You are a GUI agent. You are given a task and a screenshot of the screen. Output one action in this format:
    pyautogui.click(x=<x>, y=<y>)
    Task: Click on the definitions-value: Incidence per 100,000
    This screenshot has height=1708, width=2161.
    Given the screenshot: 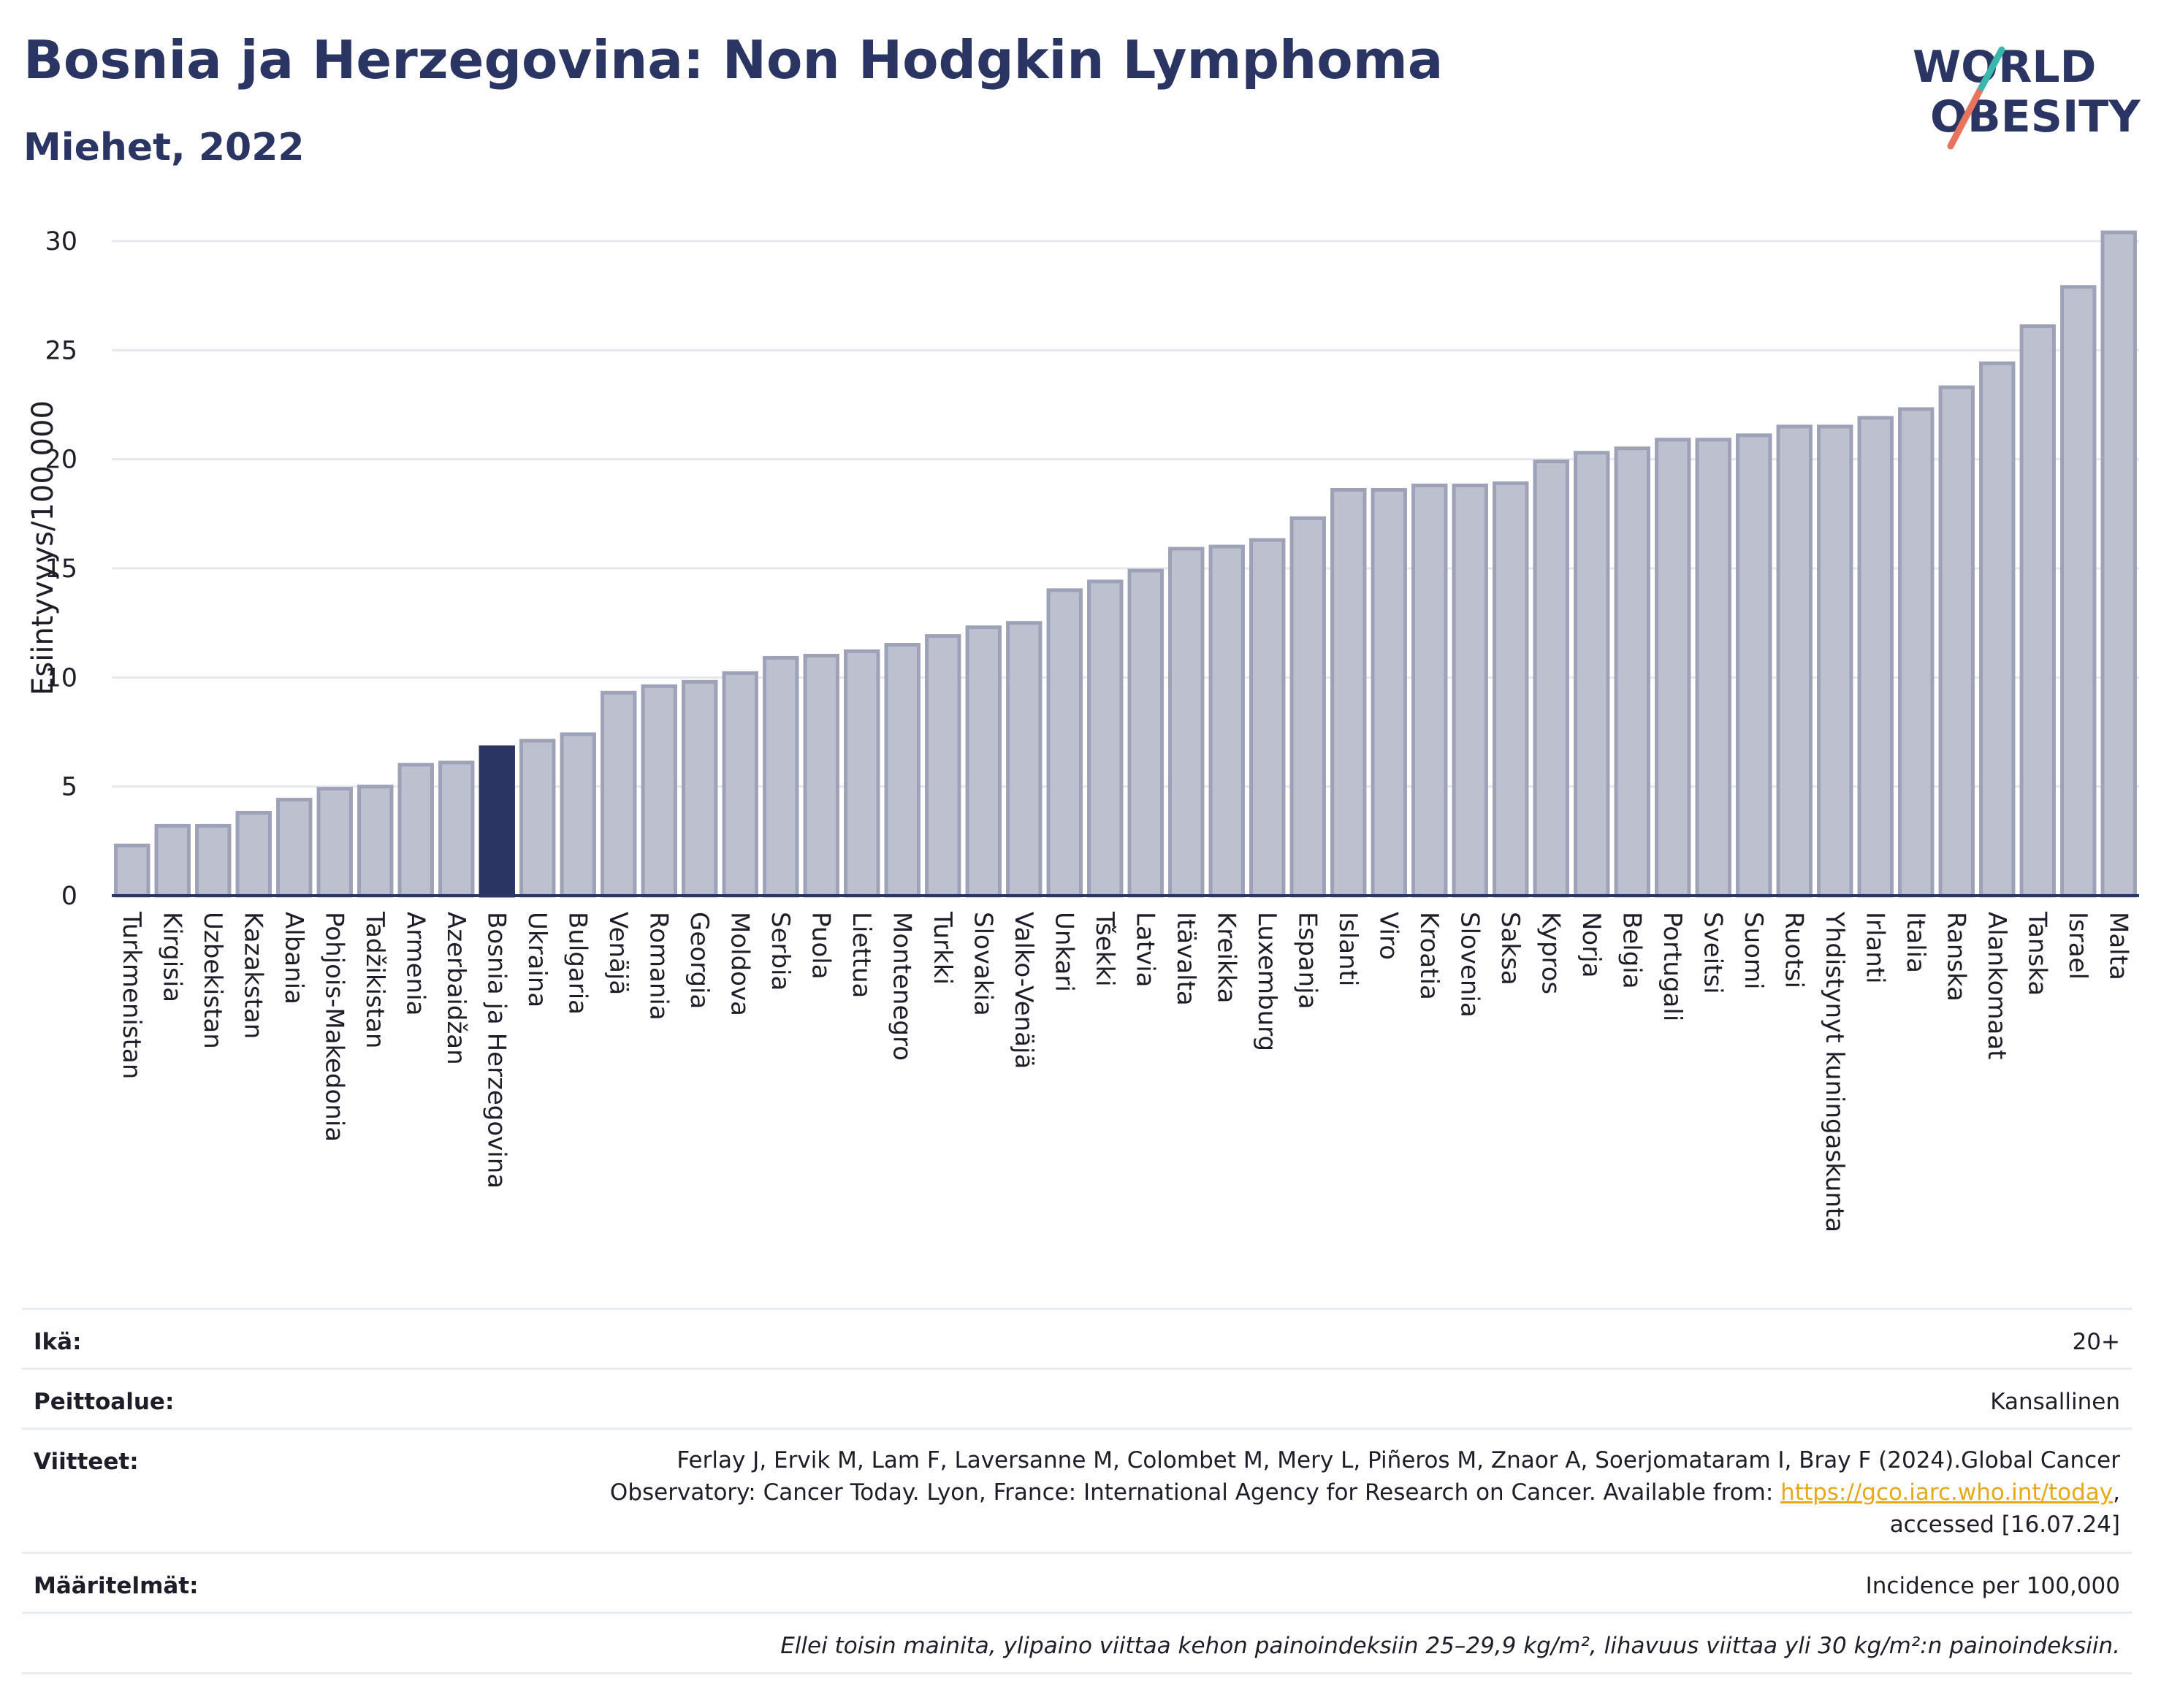 What is the action you would take?
    pyautogui.click(x=1992, y=1586)
    